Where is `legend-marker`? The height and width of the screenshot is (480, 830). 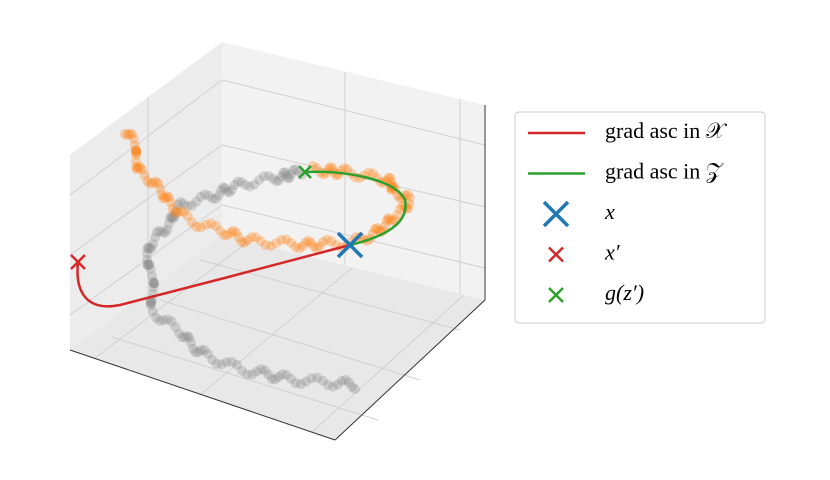
legend-marker is located at coordinates (556, 214).